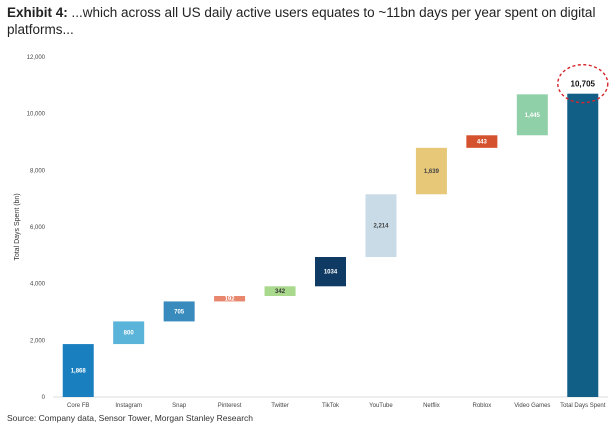 This screenshot has width=612, height=427. I want to click on category-label: Twitter, so click(280, 406).